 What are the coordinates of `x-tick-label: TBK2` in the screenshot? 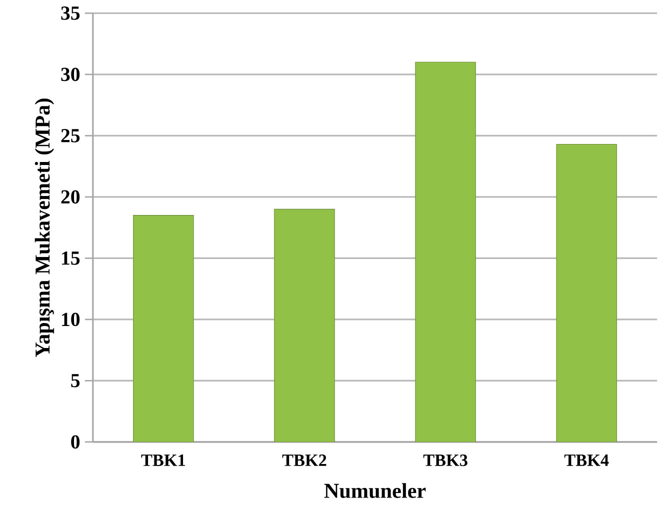 It's located at (304, 460).